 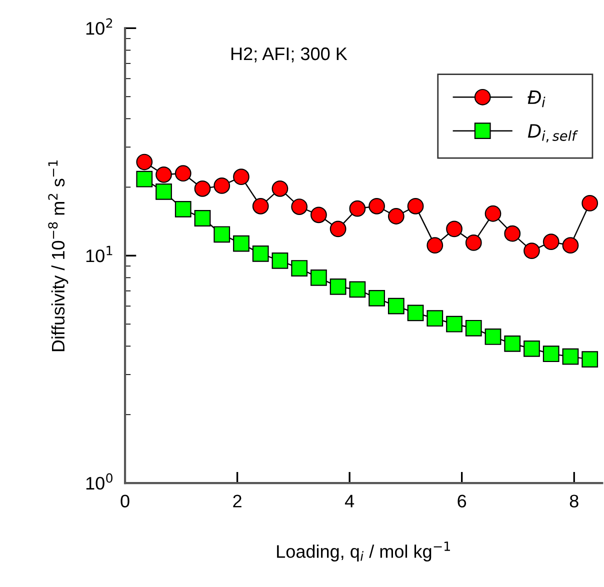 I want to click on annotation: H2; AFI; 300 K, so click(x=289, y=54).